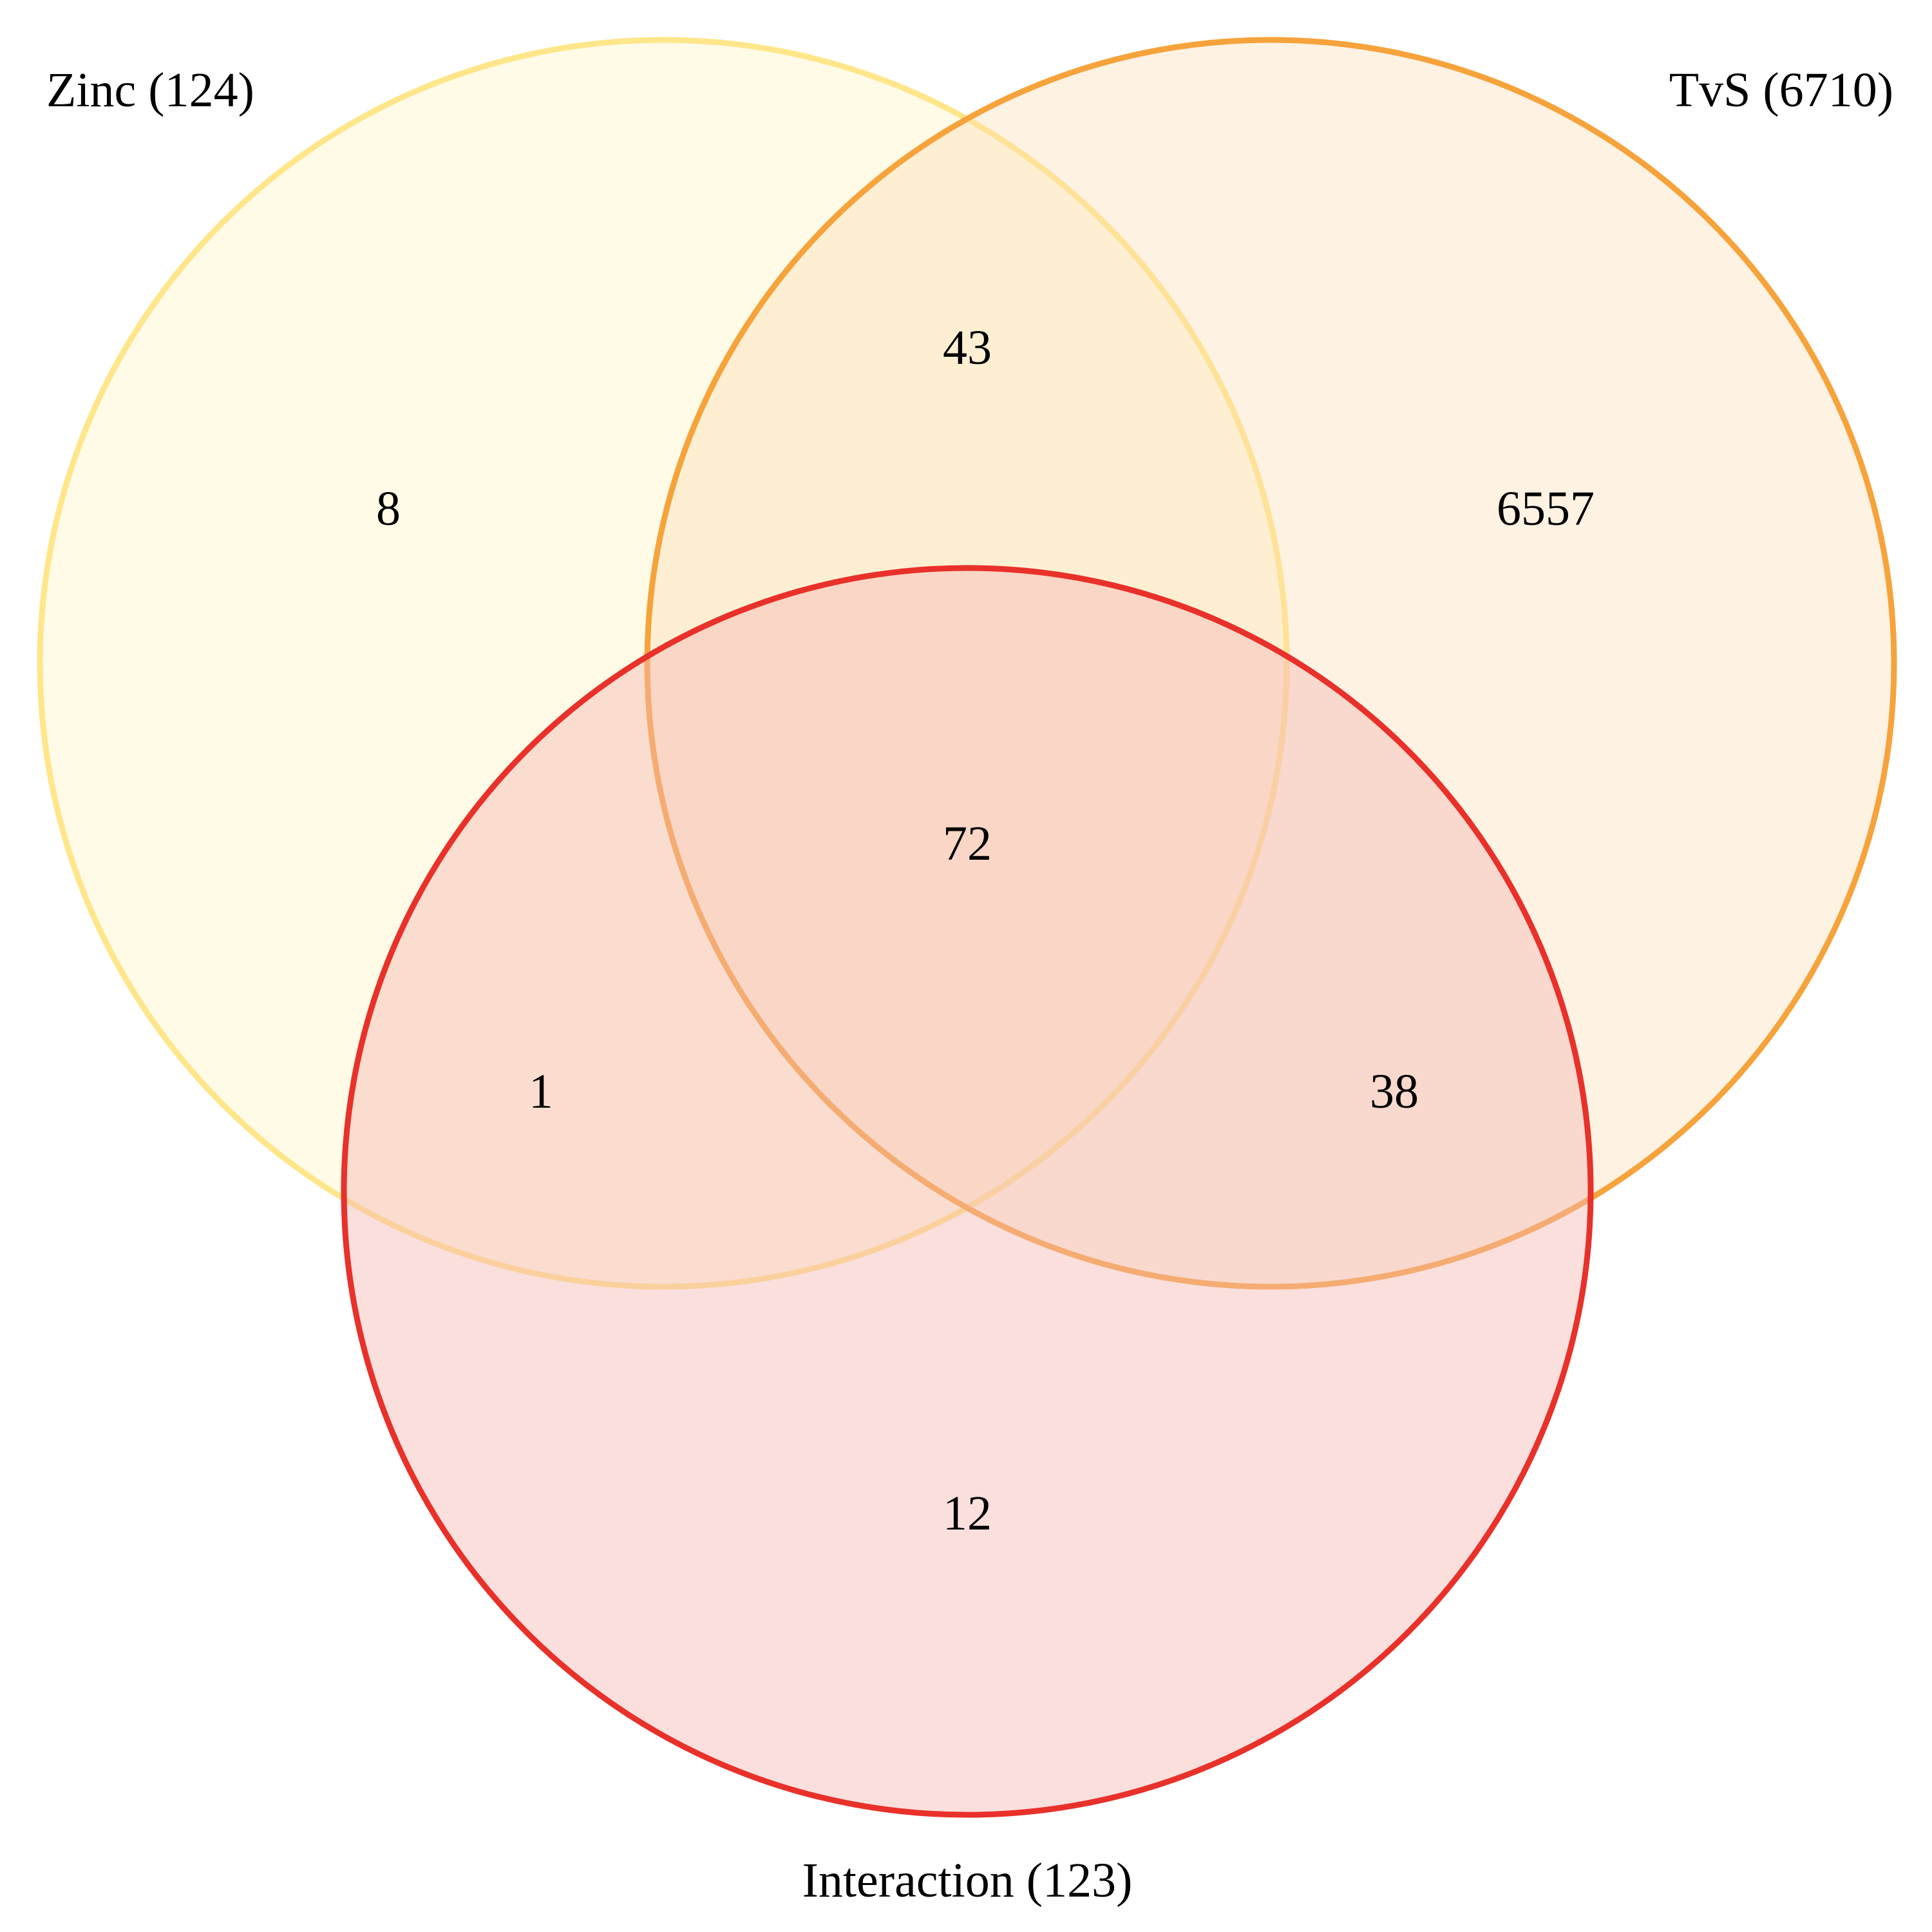 This screenshot has height=1932, width=1932. I want to click on zinc-only-count: 8, so click(388, 509).